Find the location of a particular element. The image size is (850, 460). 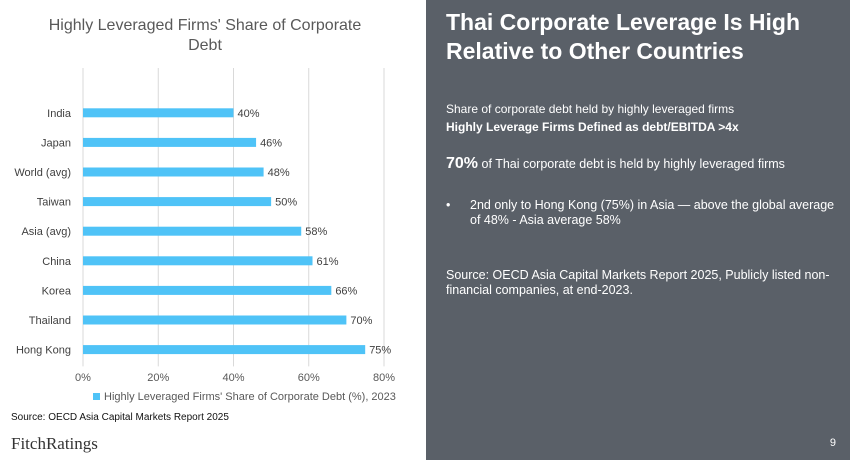

category-label: World (avg) is located at coordinates (42, 173).